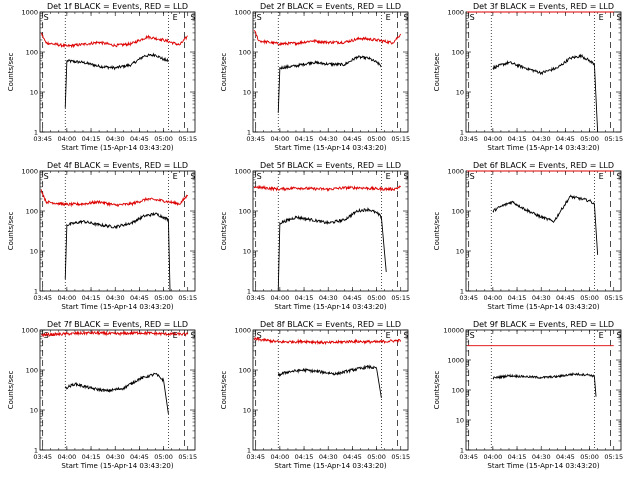 The image size is (640, 485). What do you see at coordinates (117, 324) in the screenshot?
I see `subplot-title: Det 7f BLACK = Events, RED = LLD` at bounding box center [117, 324].